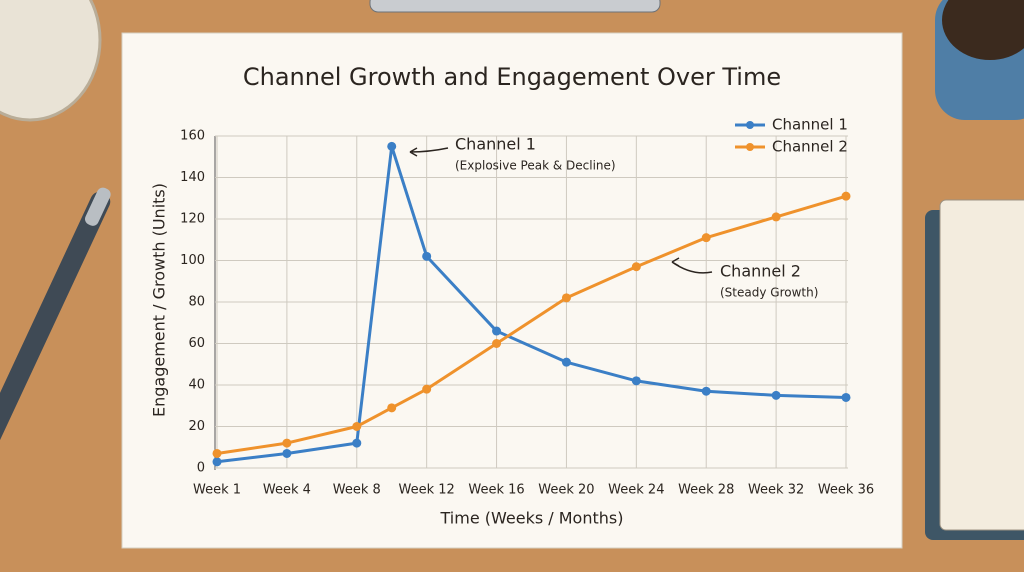 The height and width of the screenshot is (572, 1024). What do you see at coordinates (192, 219) in the screenshot?
I see `y-tick-label: 120` at bounding box center [192, 219].